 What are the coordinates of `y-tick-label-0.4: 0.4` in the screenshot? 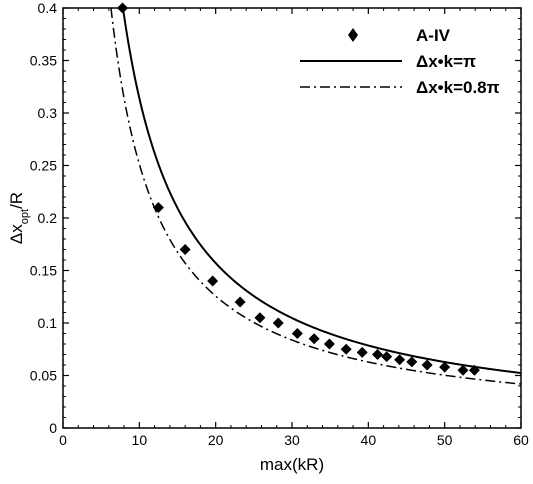 It's located at (48, 8).